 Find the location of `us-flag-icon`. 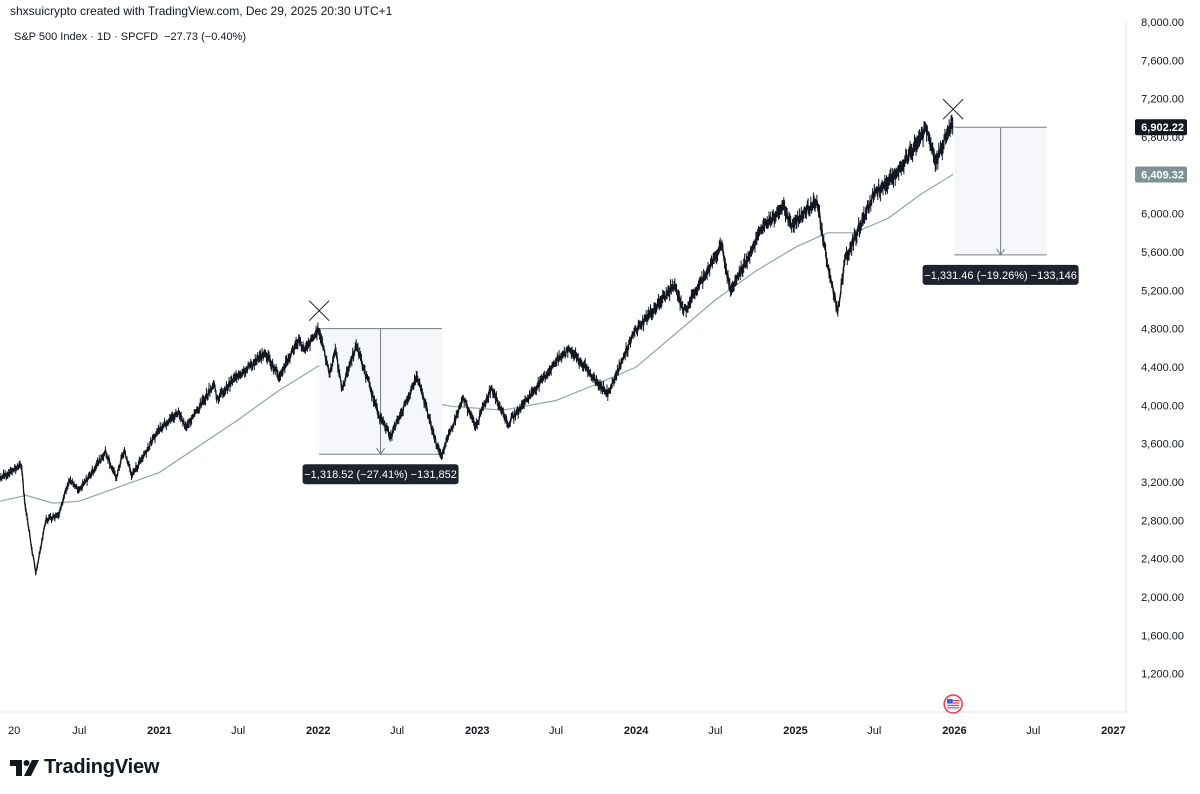

us-flag-icon is located at coordinates (953, 704).